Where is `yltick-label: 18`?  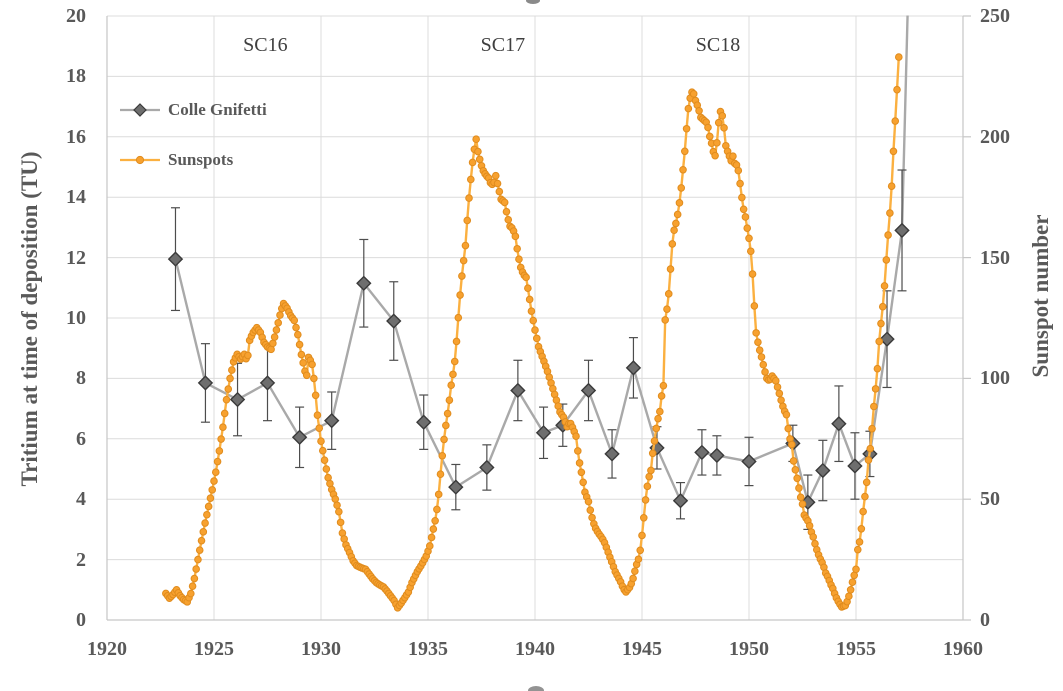 yltick-label: 18 is located at coordinates (76, 76).